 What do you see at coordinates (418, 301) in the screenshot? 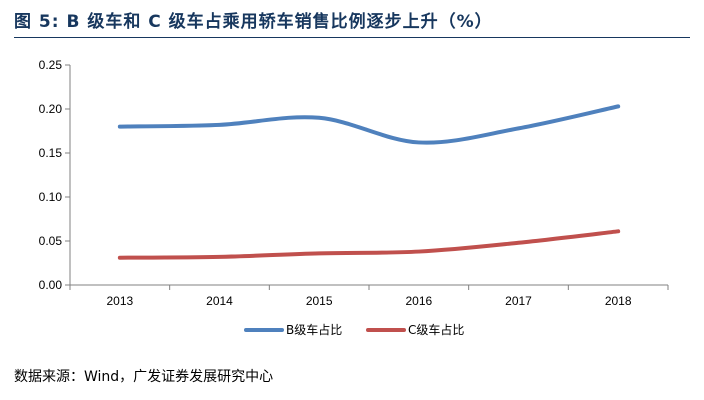
I see `x-tick-label: 2016` at bounding box center [418, 301].